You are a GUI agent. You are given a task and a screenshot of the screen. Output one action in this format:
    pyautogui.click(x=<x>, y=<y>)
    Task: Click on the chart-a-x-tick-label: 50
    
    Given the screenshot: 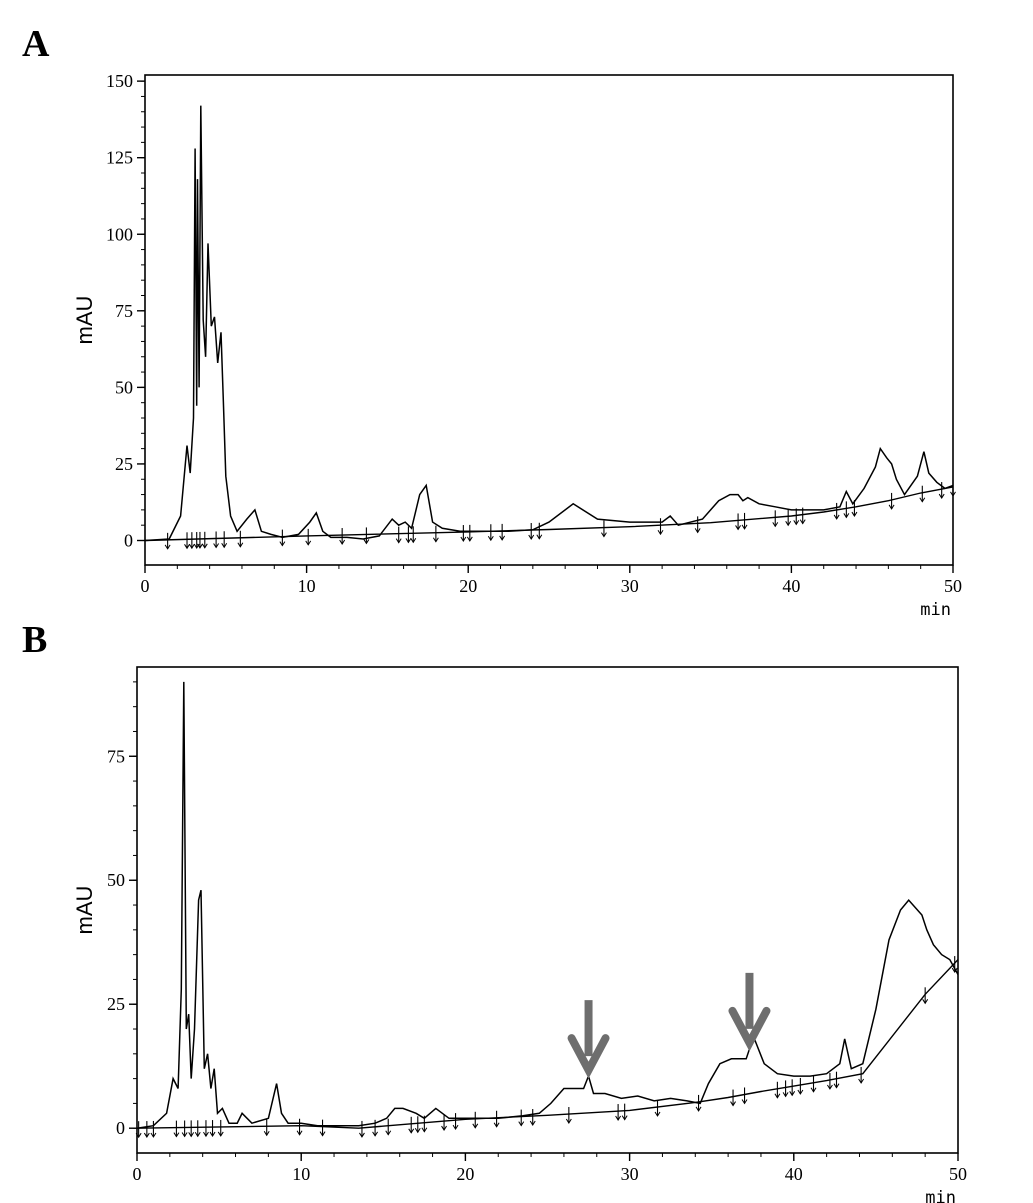 What is the action you would take?
    pyautogui.click(x=953, y=586)
    